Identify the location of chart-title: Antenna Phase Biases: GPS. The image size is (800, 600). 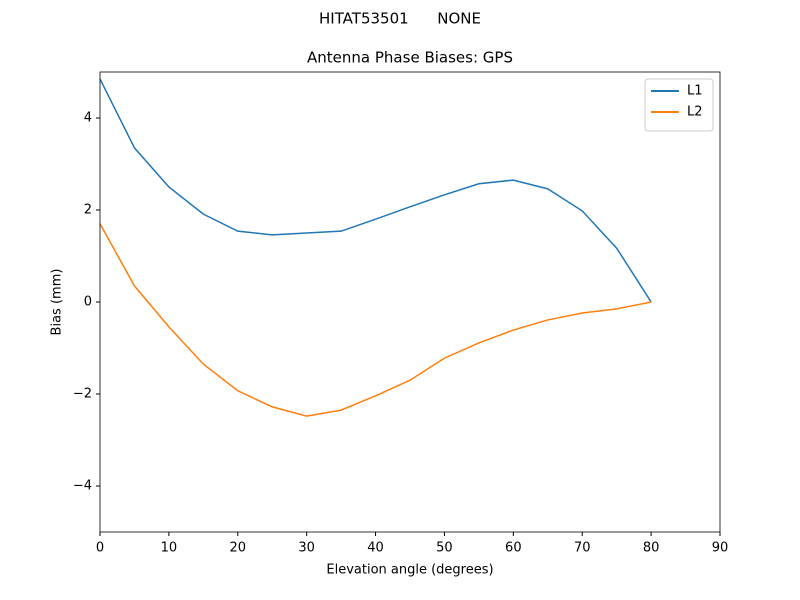
(410, 58).